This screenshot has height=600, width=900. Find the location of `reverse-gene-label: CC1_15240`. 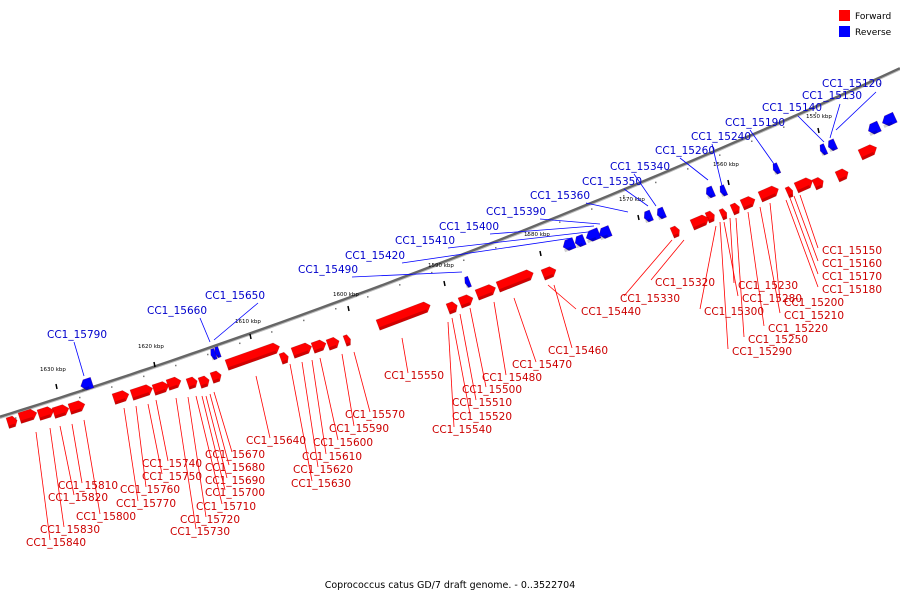

reverse-gene-label: CC1_15240 is located at coordinates (721, 137).